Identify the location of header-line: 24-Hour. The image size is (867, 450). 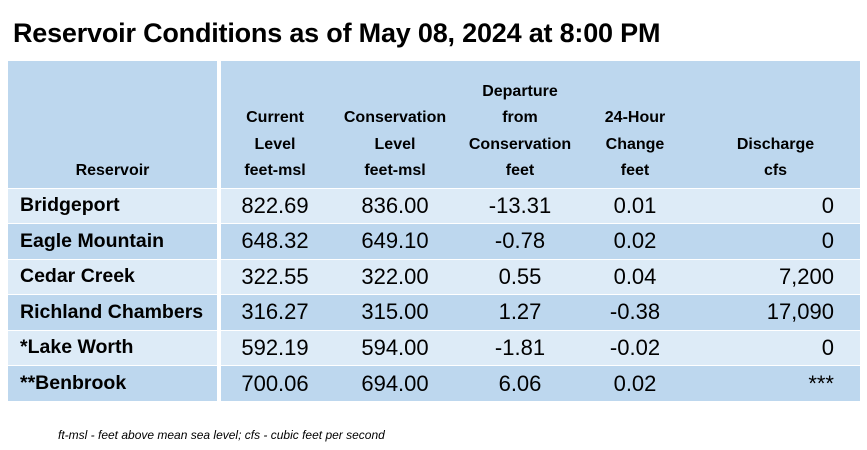
(635, 117).